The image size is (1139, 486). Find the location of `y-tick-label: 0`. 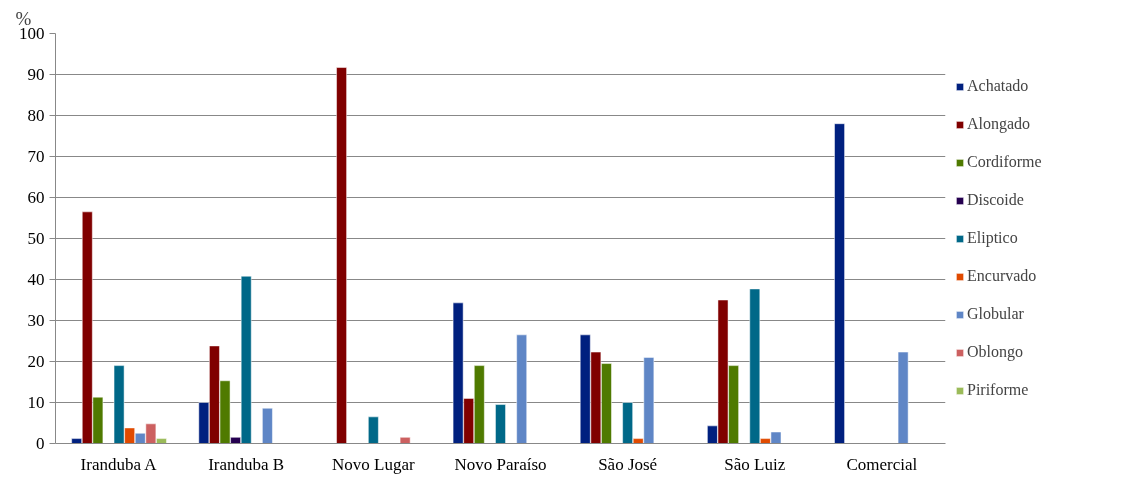

y-tick-label: 0 is located at coordinates (40, 443).